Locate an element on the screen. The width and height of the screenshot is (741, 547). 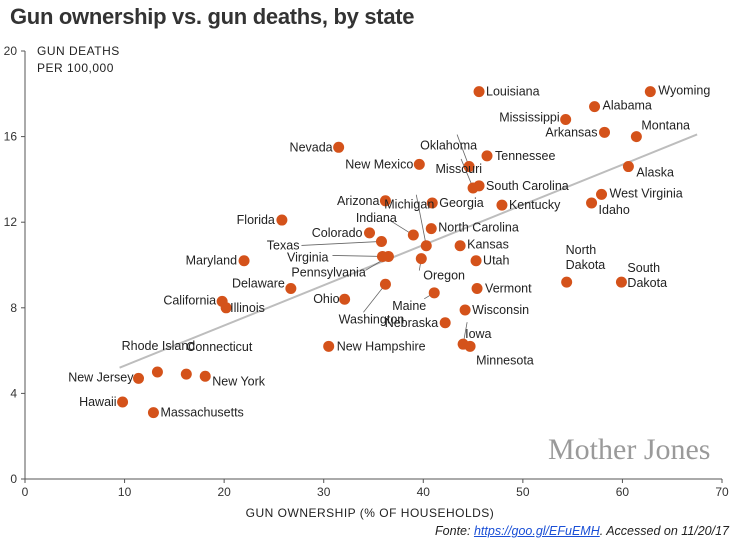
point-west-virginia is located at coordinates (602, 194).